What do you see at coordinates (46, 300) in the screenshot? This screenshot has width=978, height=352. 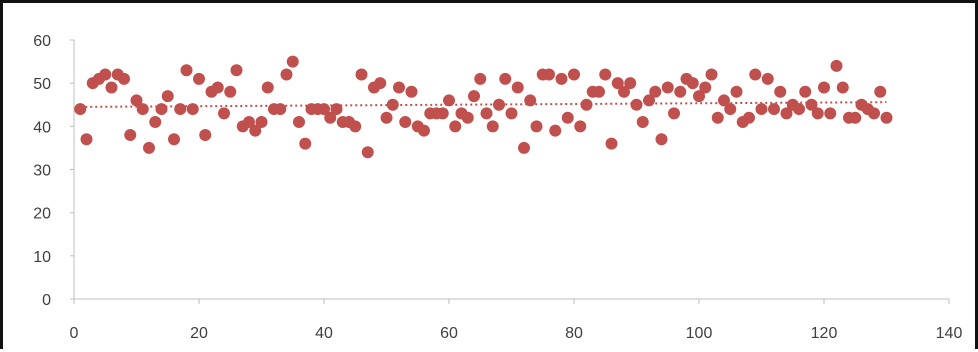 I see `y-tick-label: 0` at bounding box center [46, 300].